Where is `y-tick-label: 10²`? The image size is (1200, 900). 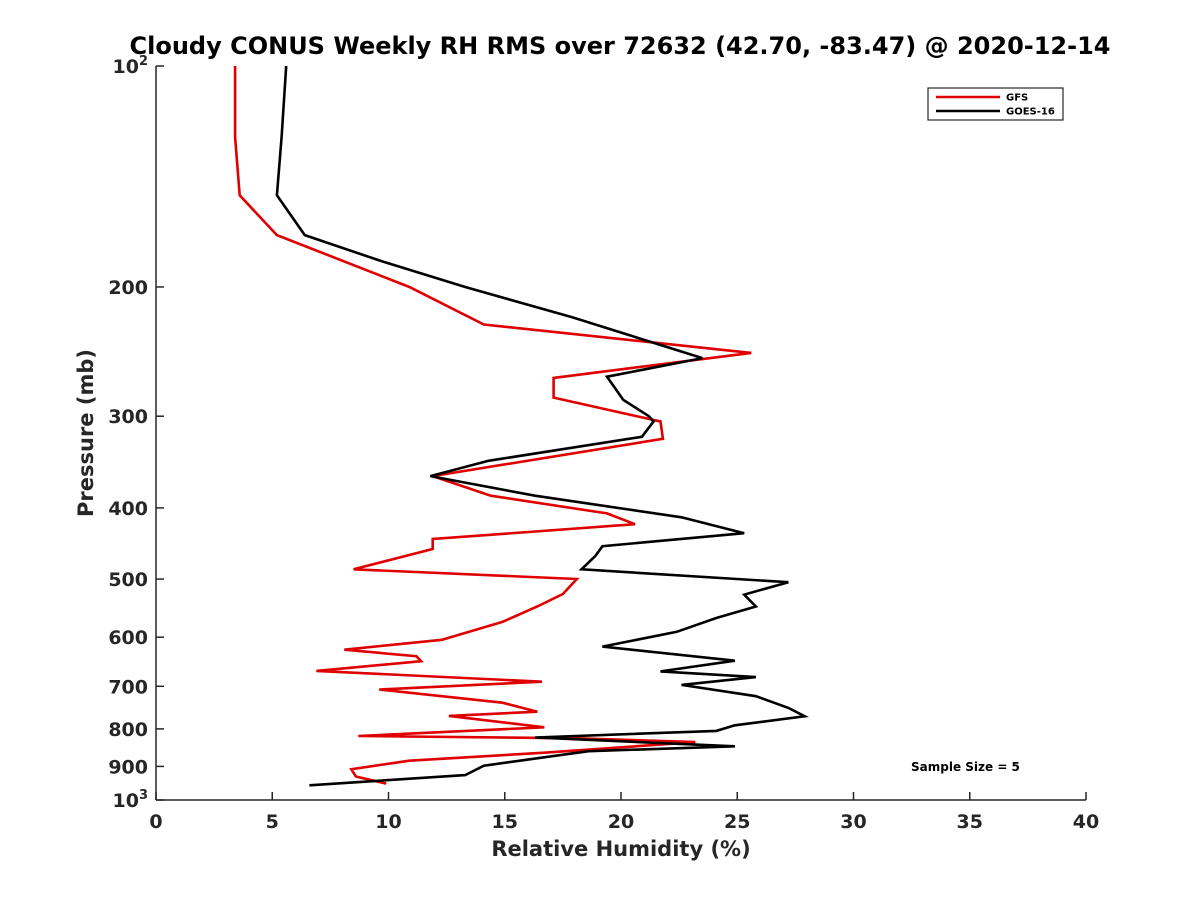
y-tick-label: 10² is located at coordinates (131, 66).